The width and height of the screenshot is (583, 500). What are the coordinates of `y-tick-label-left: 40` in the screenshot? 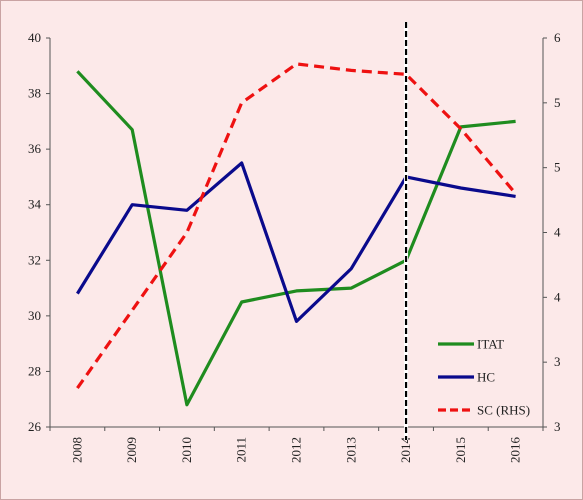 It's located at (34, 37).